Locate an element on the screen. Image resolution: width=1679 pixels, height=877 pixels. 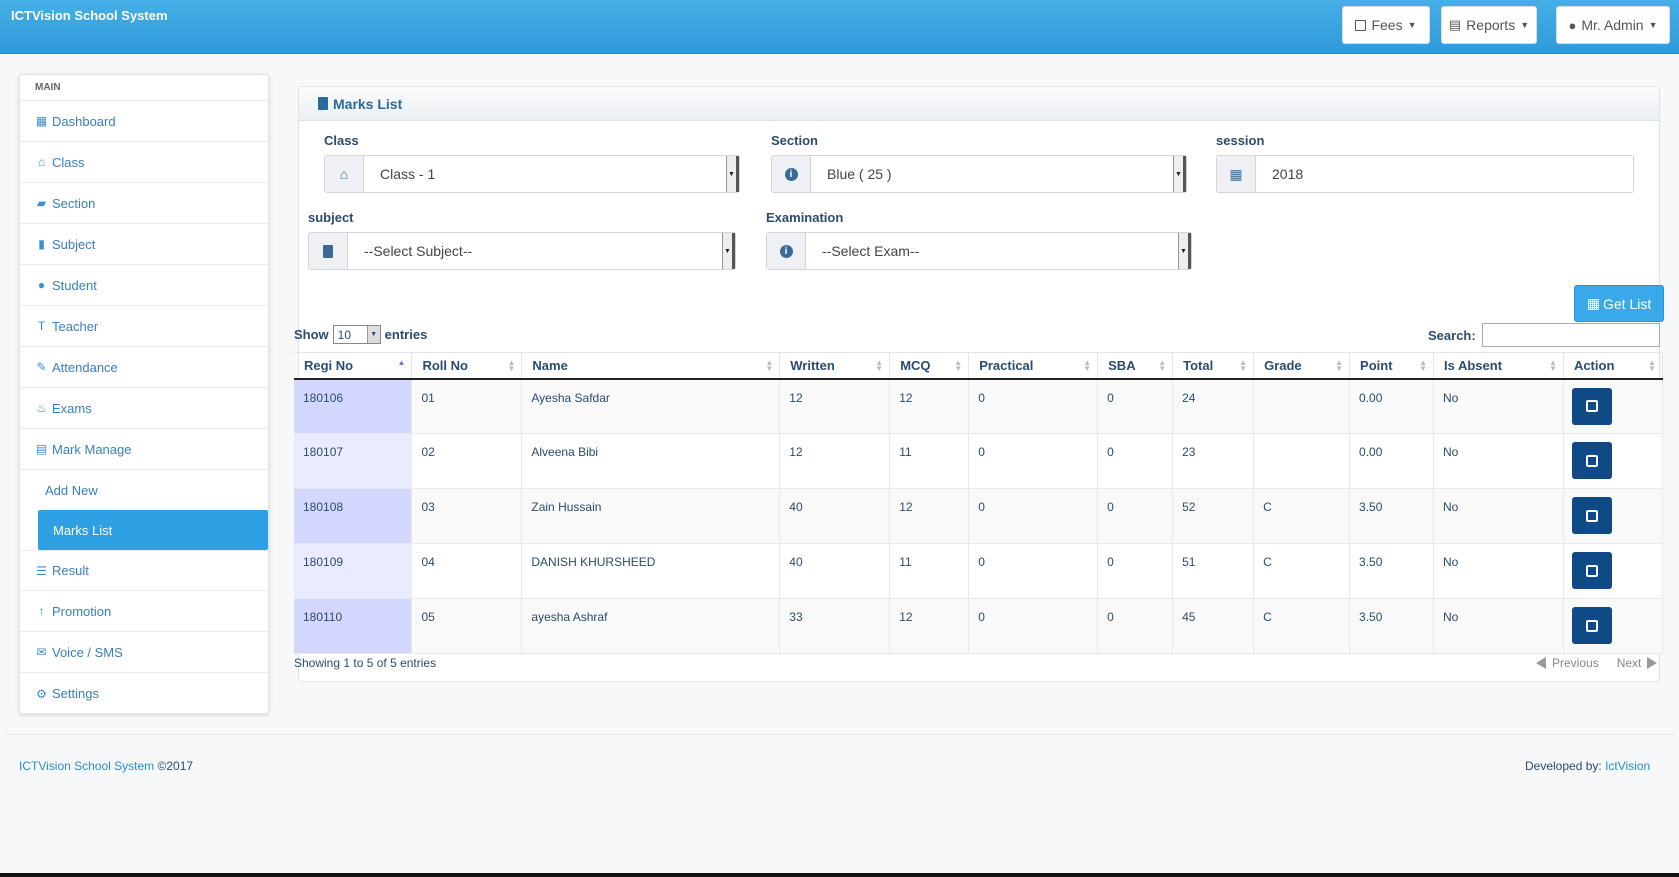
footer-developer: Developed by: IctVision is located at coordinates (1587, 766).